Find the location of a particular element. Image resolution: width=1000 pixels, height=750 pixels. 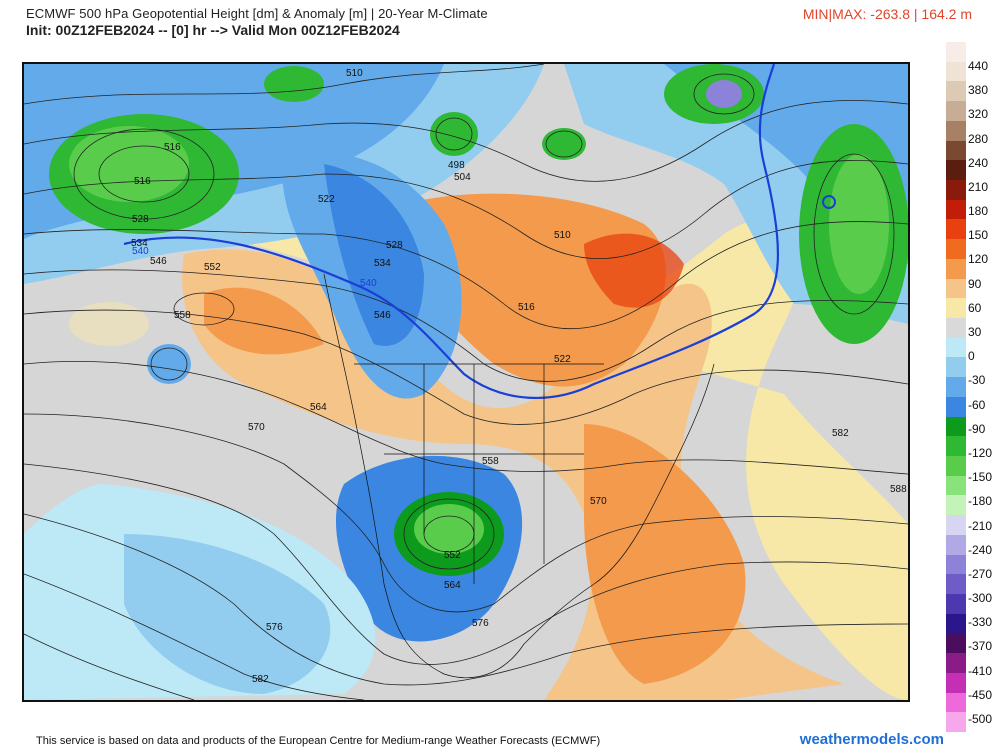

colorbar-tick-label: -90 is located at coordinates (977, 428).